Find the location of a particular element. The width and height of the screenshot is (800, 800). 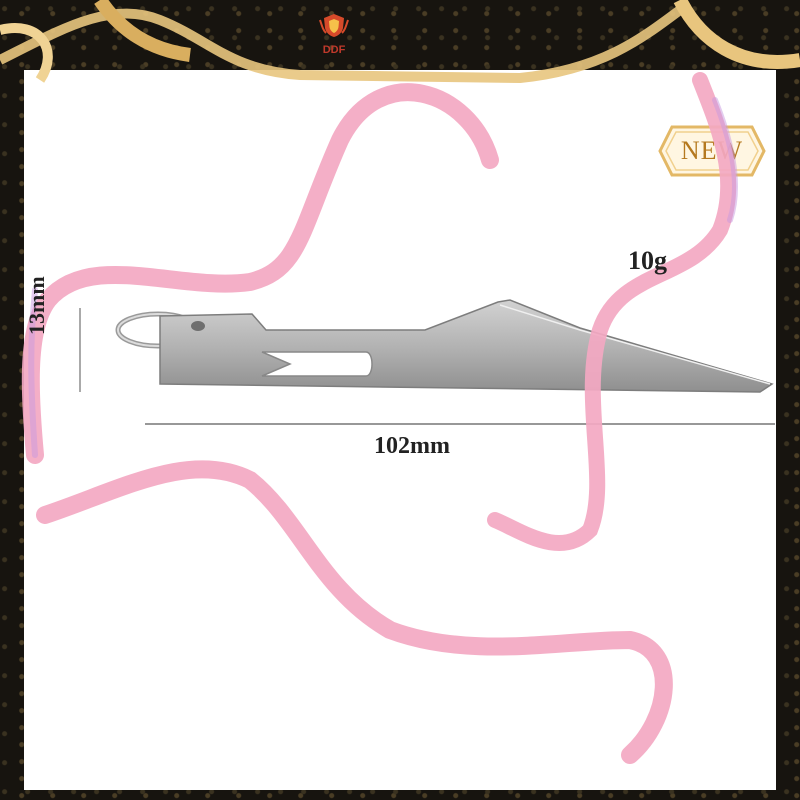

crest-icon is located at coordinates (334, 25).